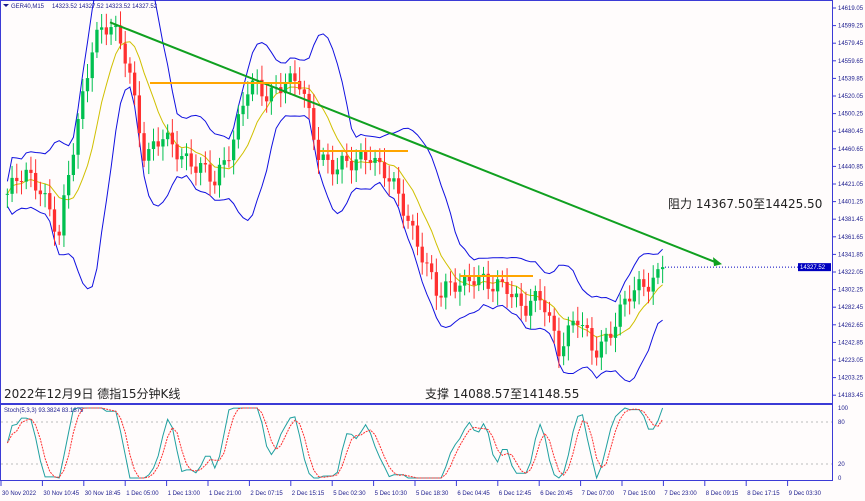  What do you see at coordinates (44, 411) in the screenshot?
I see `stoch-label: Stoch(5,3,3) 93.3824 83.1875` at bounding box center [44, 411].